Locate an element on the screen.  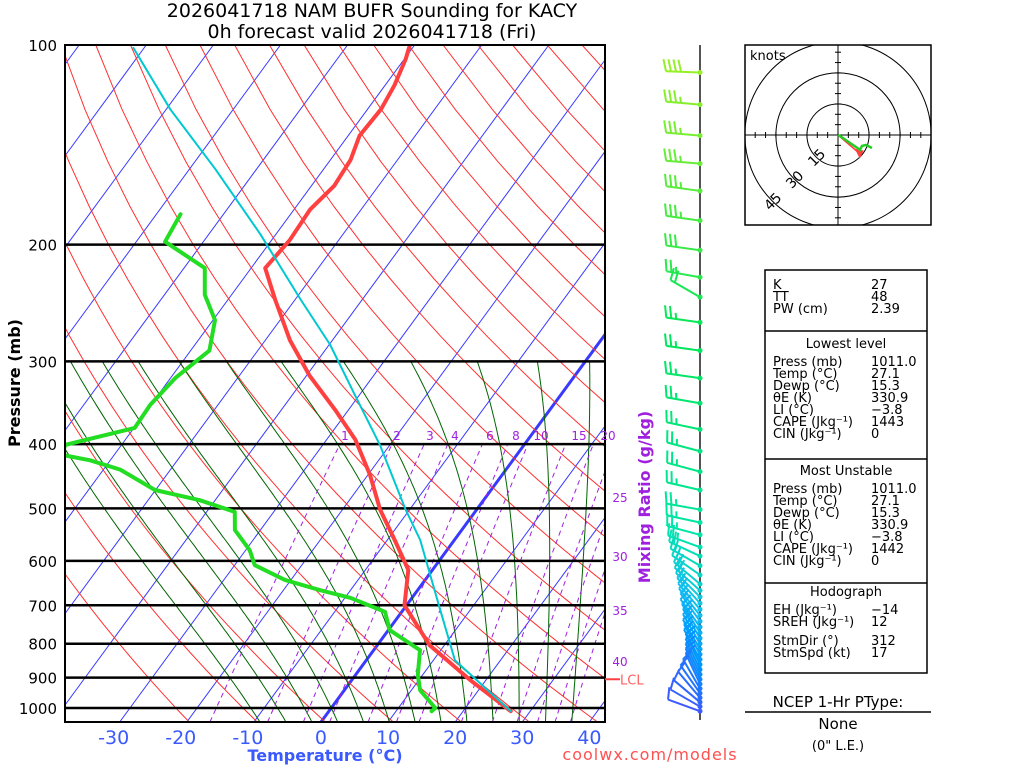
ptype-heading: NCEP 1-Hr PType: is located at coordinates (838, 702).